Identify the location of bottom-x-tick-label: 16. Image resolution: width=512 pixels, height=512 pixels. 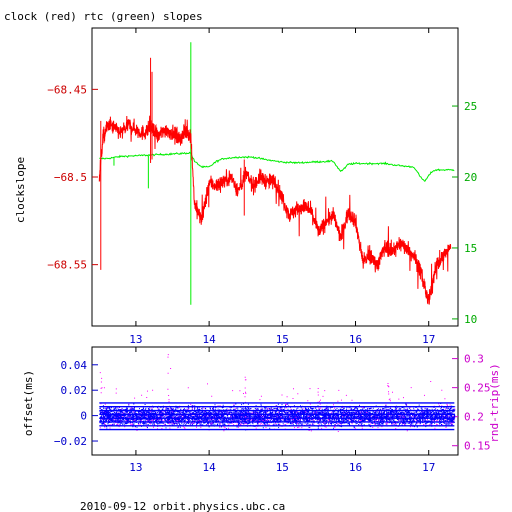
(355, 467).